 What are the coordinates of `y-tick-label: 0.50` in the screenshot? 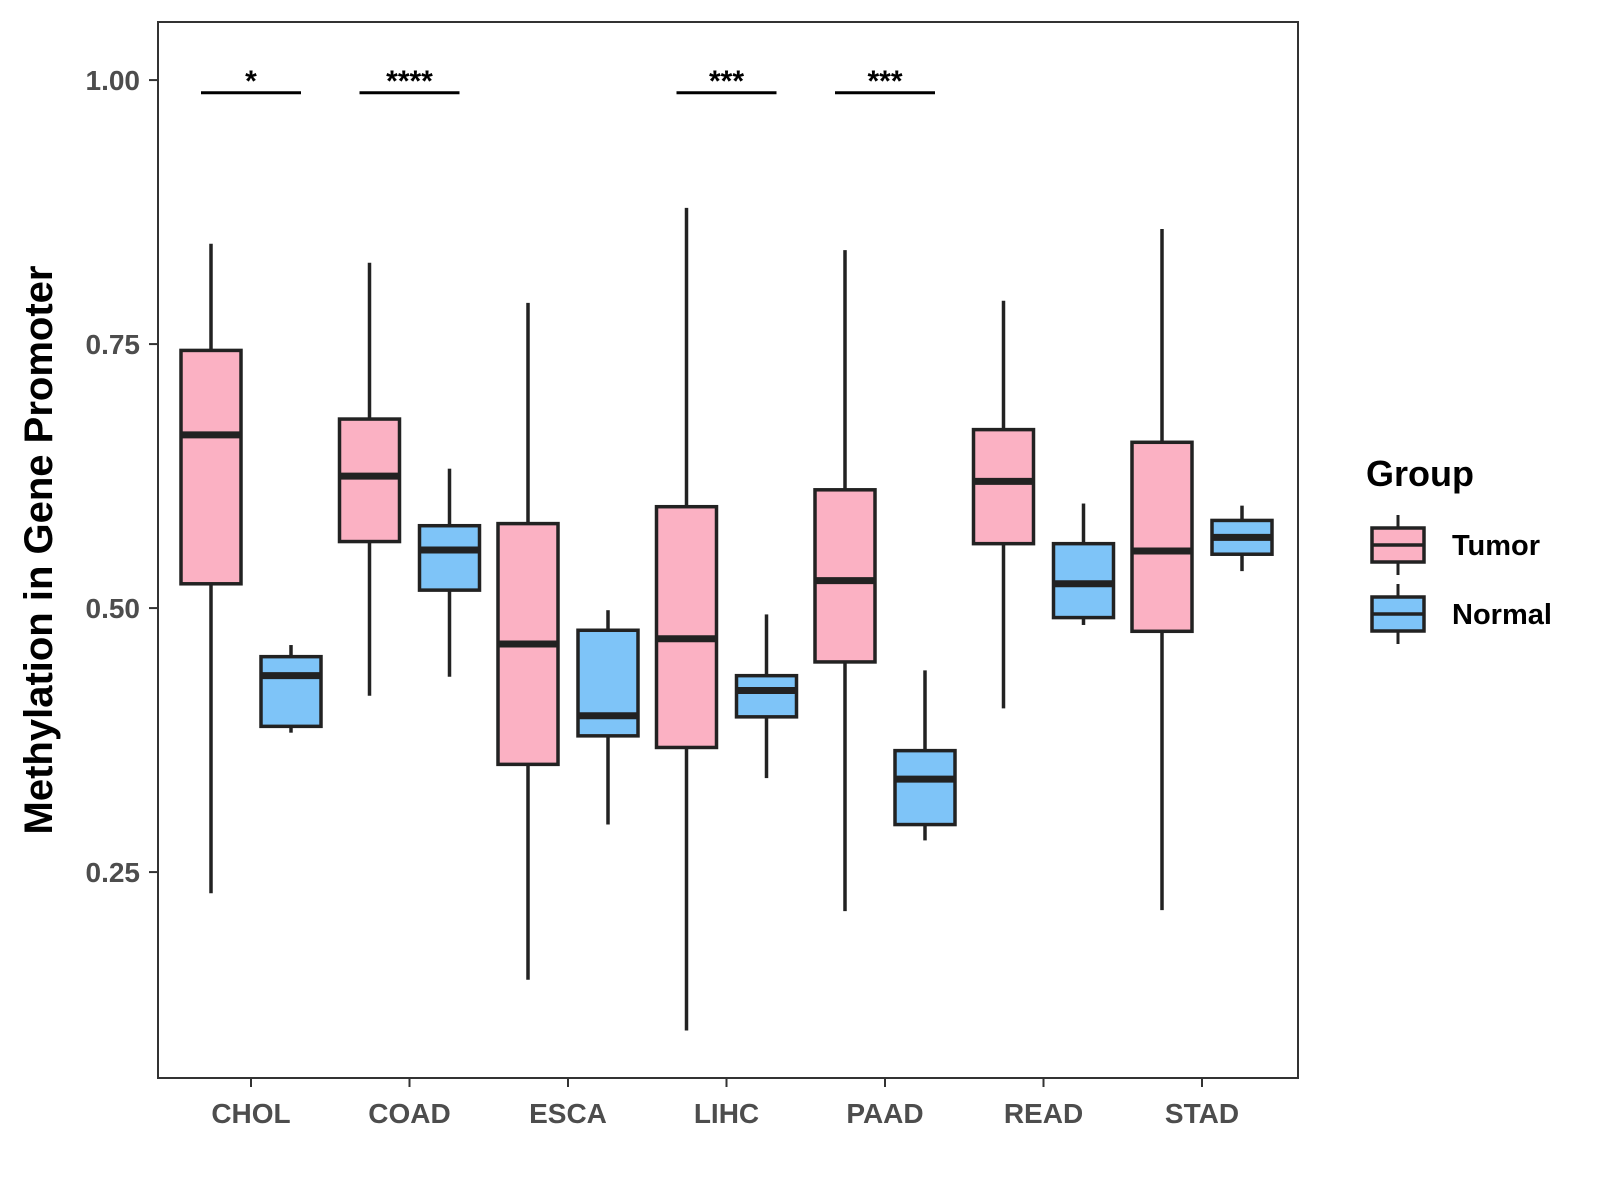 It's located at (113, 608).